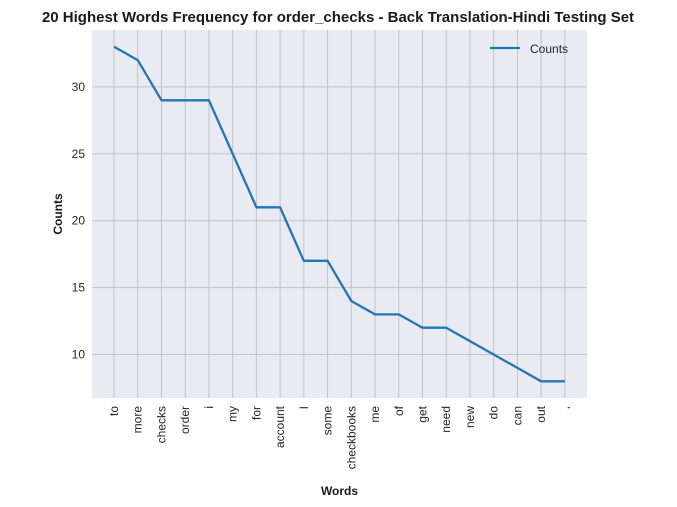 The width and height of the screenshot is (677, 507). What do you see at coordinates (185, 420) in the screenshot?
I see `x-tick-label: order` at bounding box center [185, 420].